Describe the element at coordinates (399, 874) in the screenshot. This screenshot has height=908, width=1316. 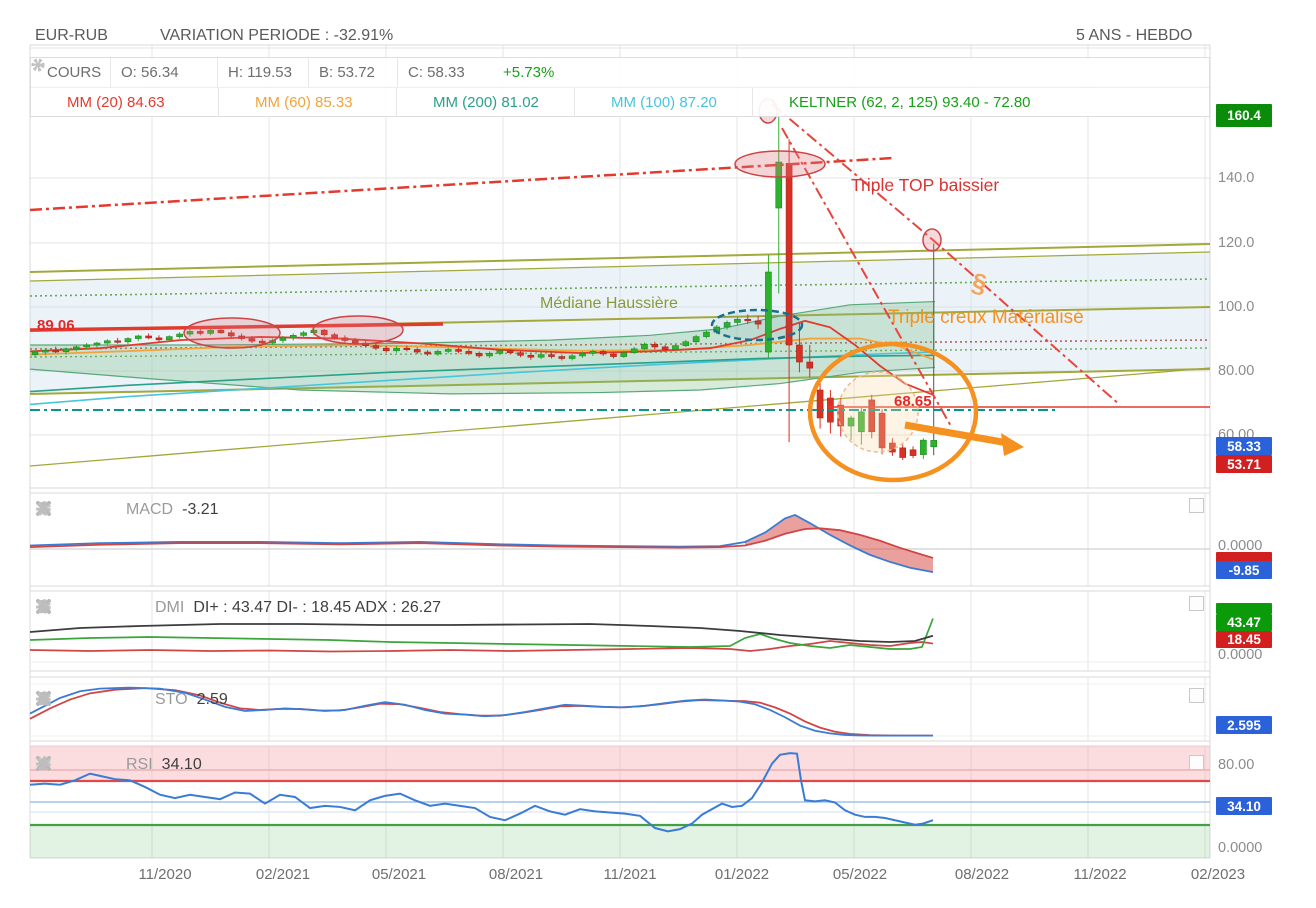
I see `x-axis-label: 05/2021` at that location.